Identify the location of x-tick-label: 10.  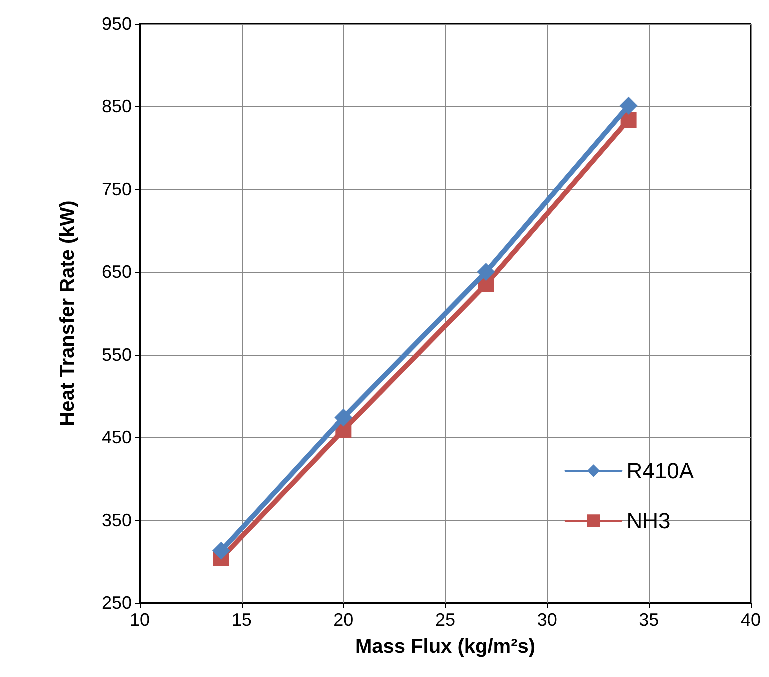
(140, 620).